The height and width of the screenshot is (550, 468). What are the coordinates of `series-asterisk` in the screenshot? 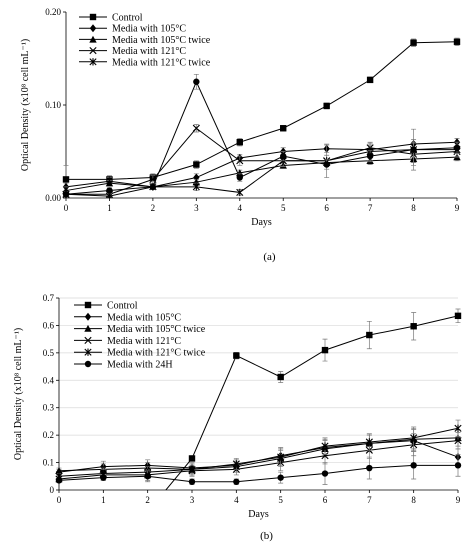 It's located at (258, 449).